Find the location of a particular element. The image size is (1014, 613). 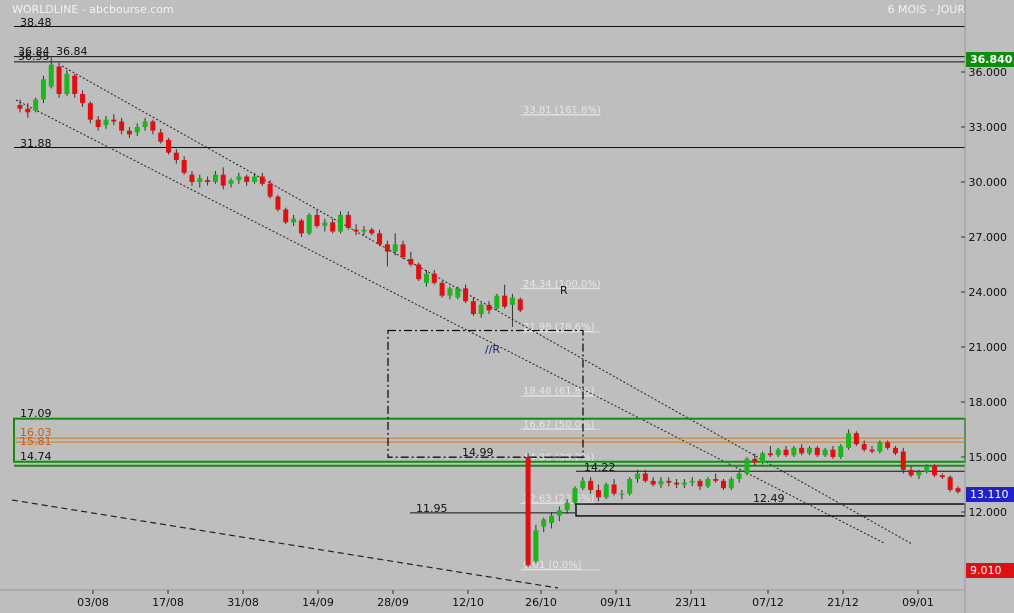

y-tick-label-1: 33.000 is located at coordinates (988, 127).